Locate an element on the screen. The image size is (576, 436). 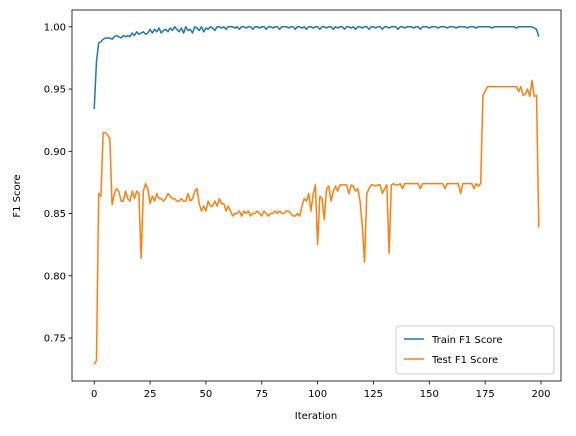
y-tick-label: 1.00 is located at coordinates (55, 27).